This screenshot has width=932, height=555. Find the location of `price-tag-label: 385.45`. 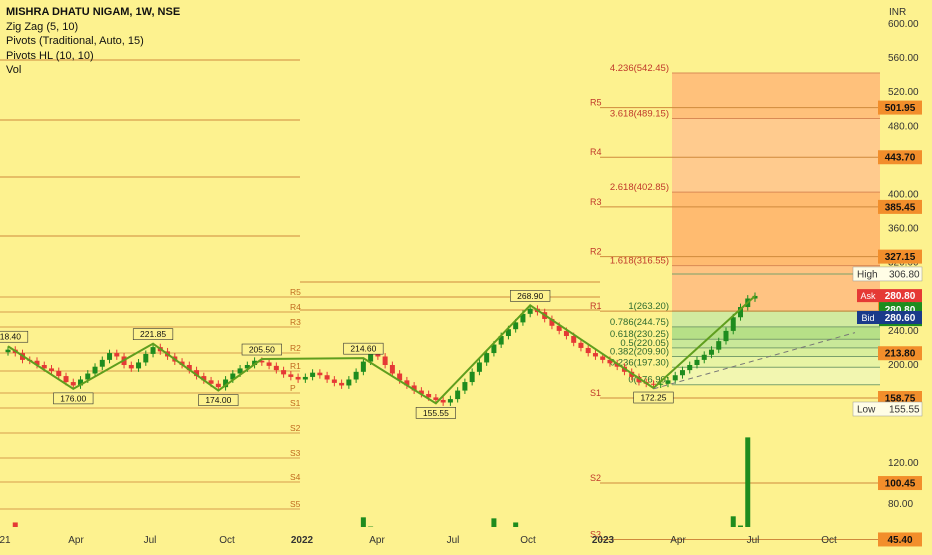

price-tag-label: 385.45 is located at coordinates (900, 207).